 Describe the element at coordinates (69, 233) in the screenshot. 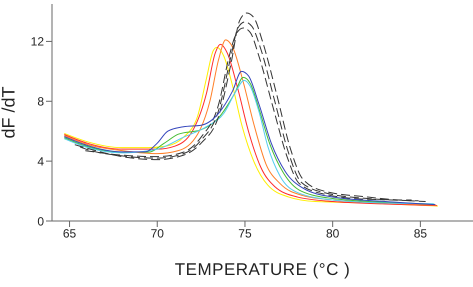

I see `x-tick-label: 65` at that location.